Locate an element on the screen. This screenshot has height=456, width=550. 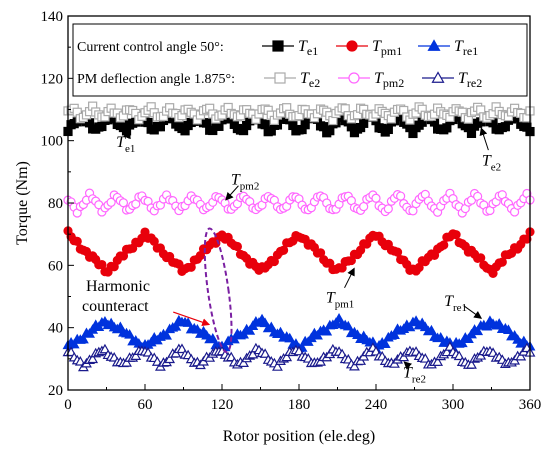
legend-series-name: Tpm1 is located at coordinates (387, 48).